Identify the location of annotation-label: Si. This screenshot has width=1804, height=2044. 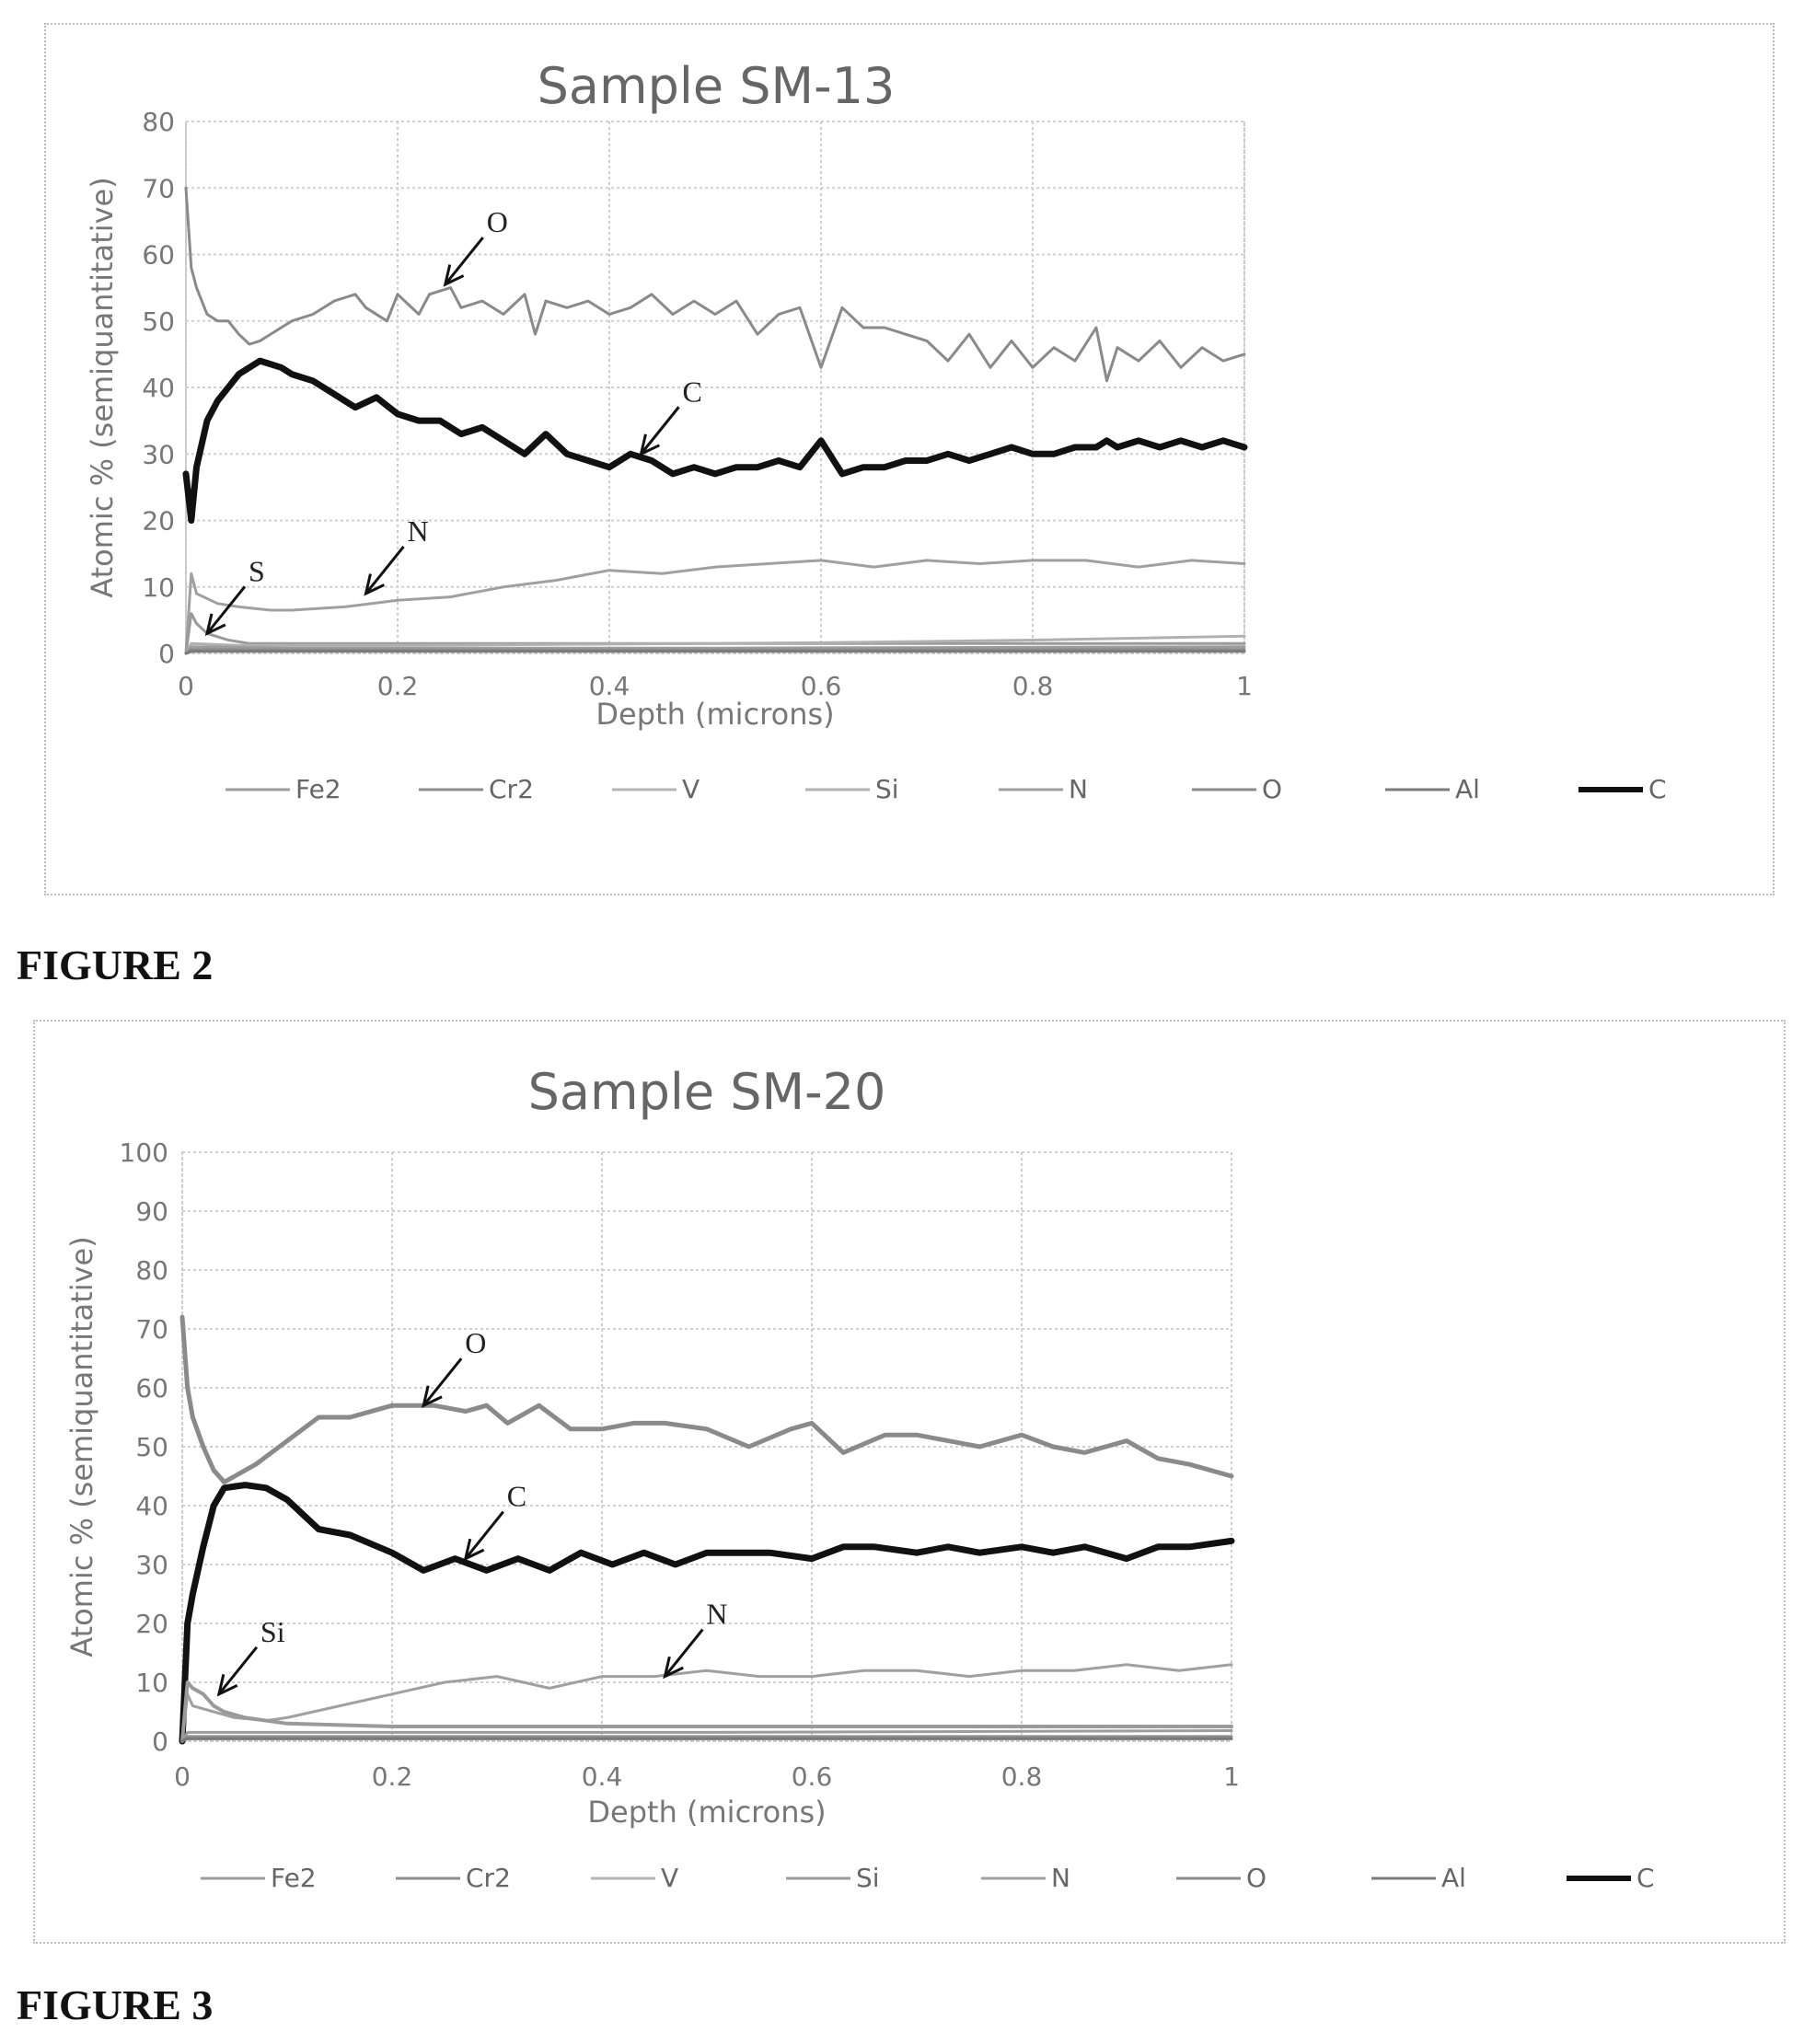
(272, 1631).